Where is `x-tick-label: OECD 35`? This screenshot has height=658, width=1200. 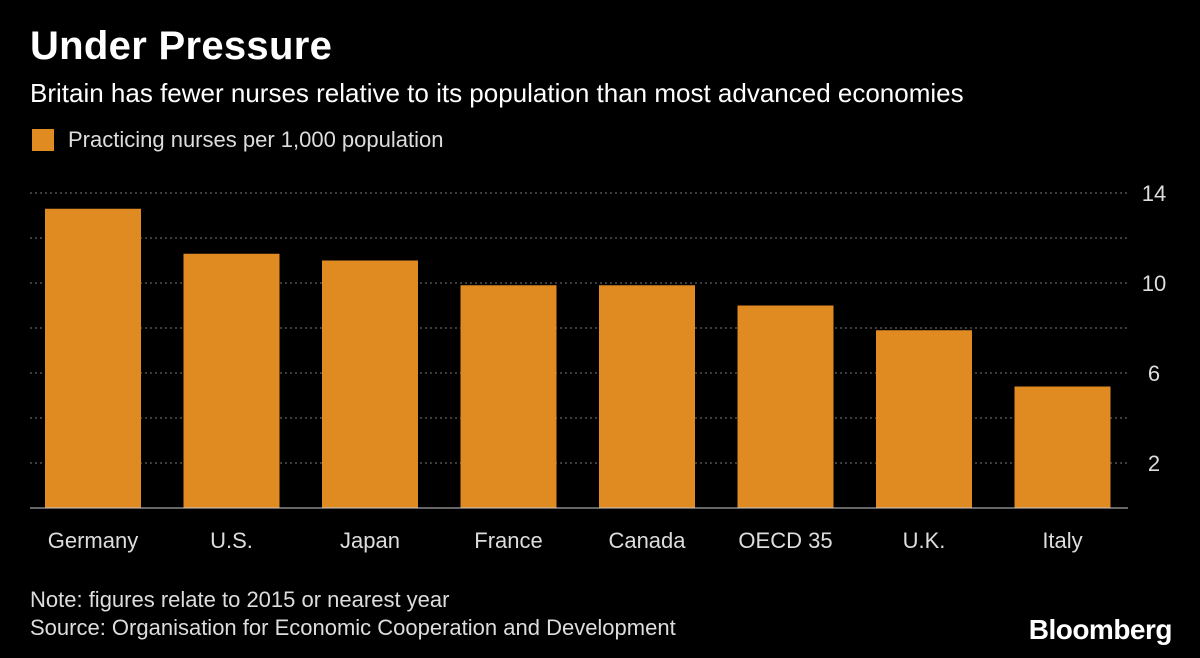
x-tick-label: OECD 35 is located at coordinates (785, 540).